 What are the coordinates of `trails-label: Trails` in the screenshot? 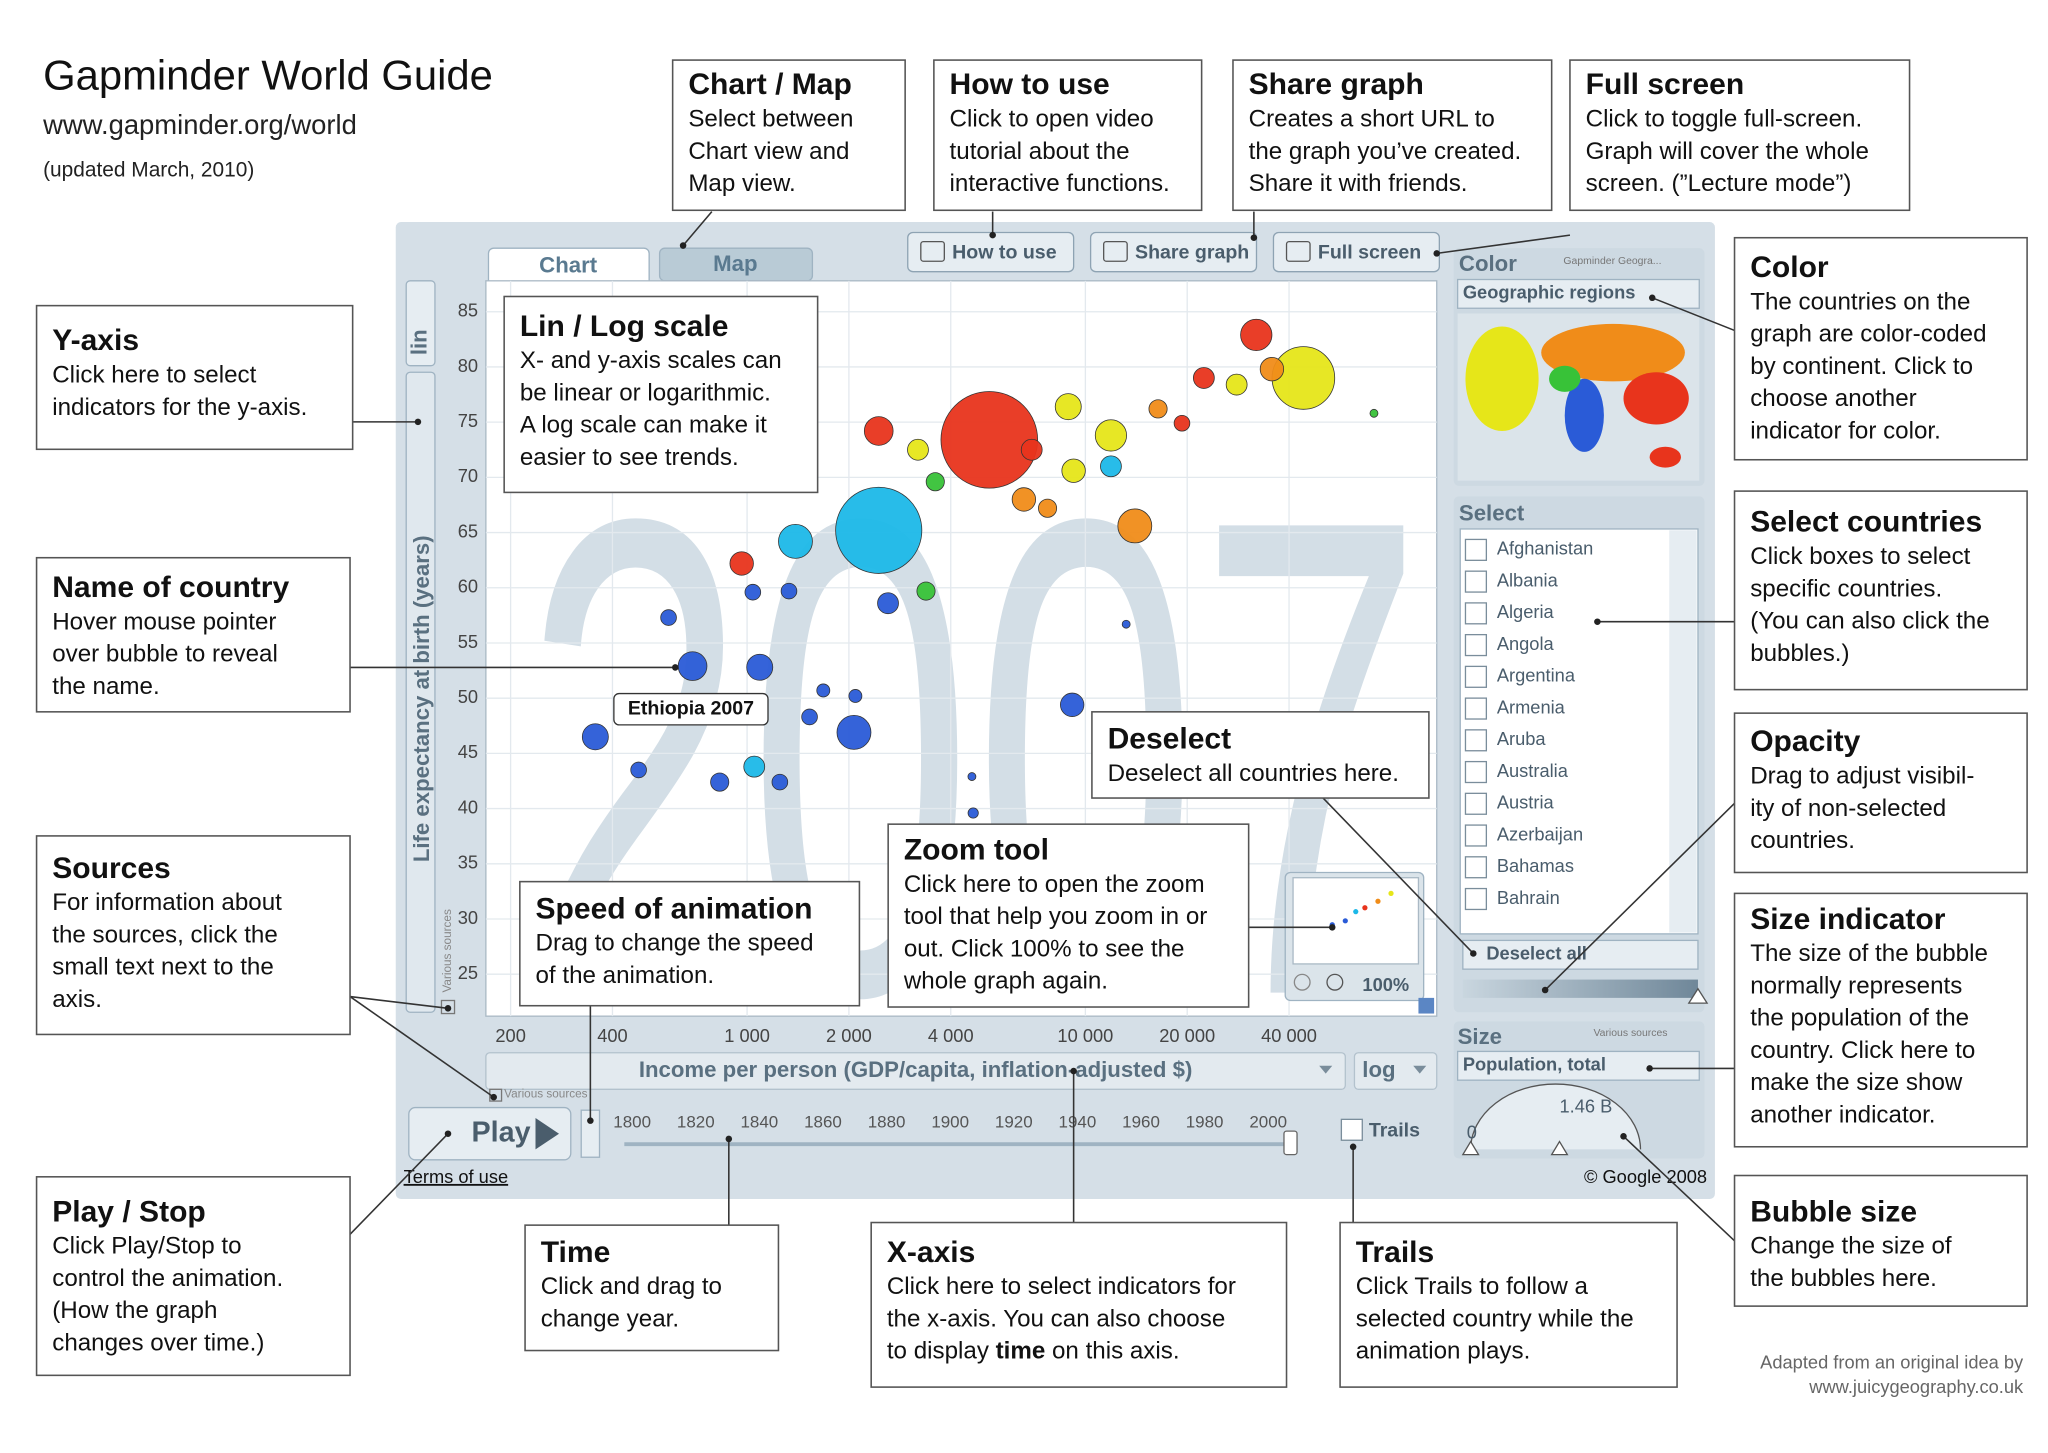 It's located at (1394, 1130).